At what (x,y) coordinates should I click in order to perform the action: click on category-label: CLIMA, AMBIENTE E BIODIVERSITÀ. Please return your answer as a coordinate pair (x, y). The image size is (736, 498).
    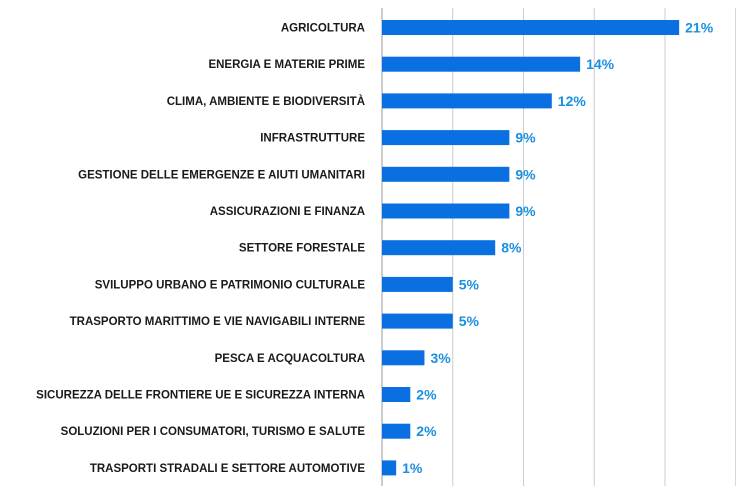
    Looking at the image, I should click on (266, 101).